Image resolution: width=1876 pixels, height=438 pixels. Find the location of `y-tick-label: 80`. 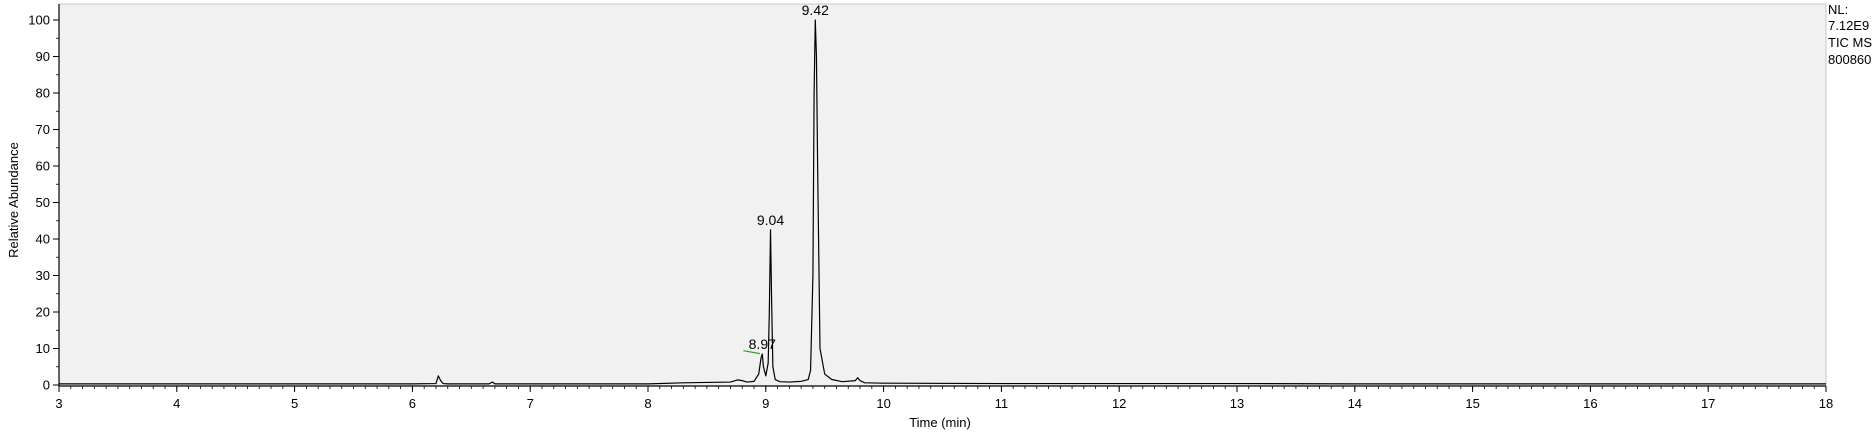

y-tick-label: 80 is located at coordinates (43, 93).